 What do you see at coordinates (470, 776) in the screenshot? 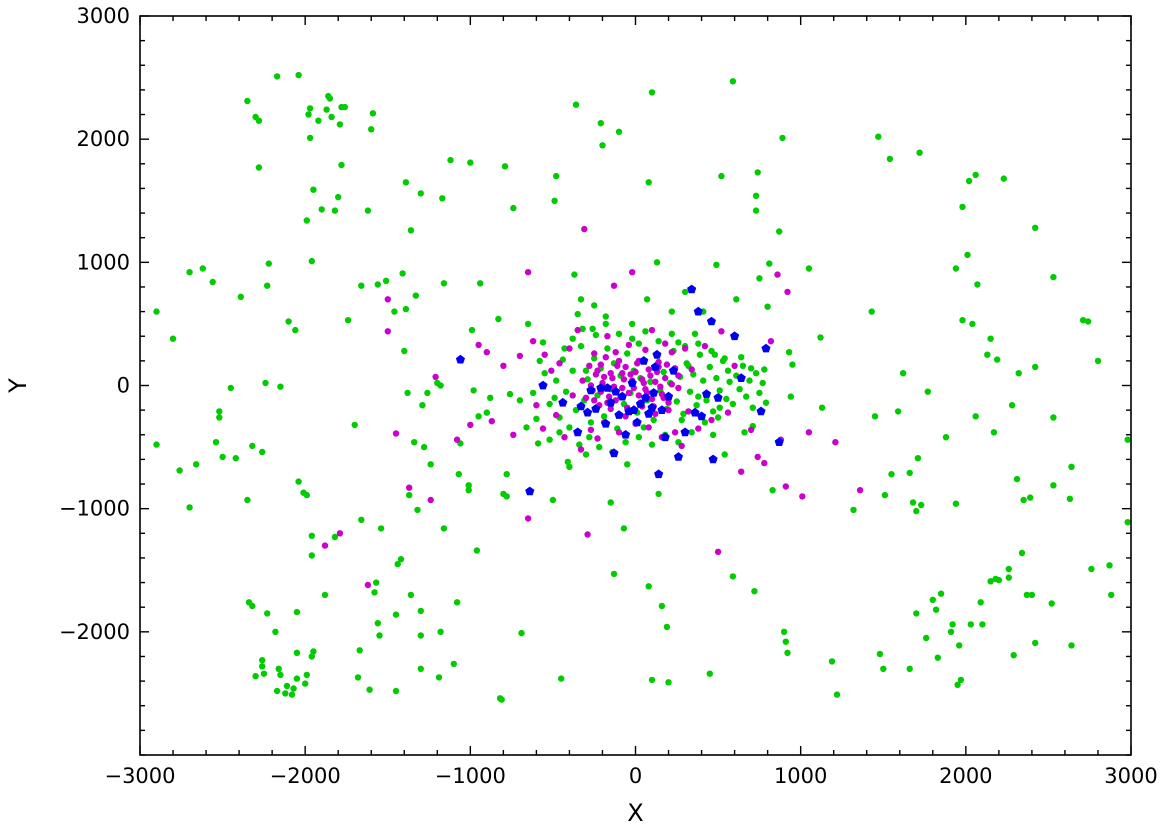
I see `x-tick-label: −1000` at bounding box center [470, 776].